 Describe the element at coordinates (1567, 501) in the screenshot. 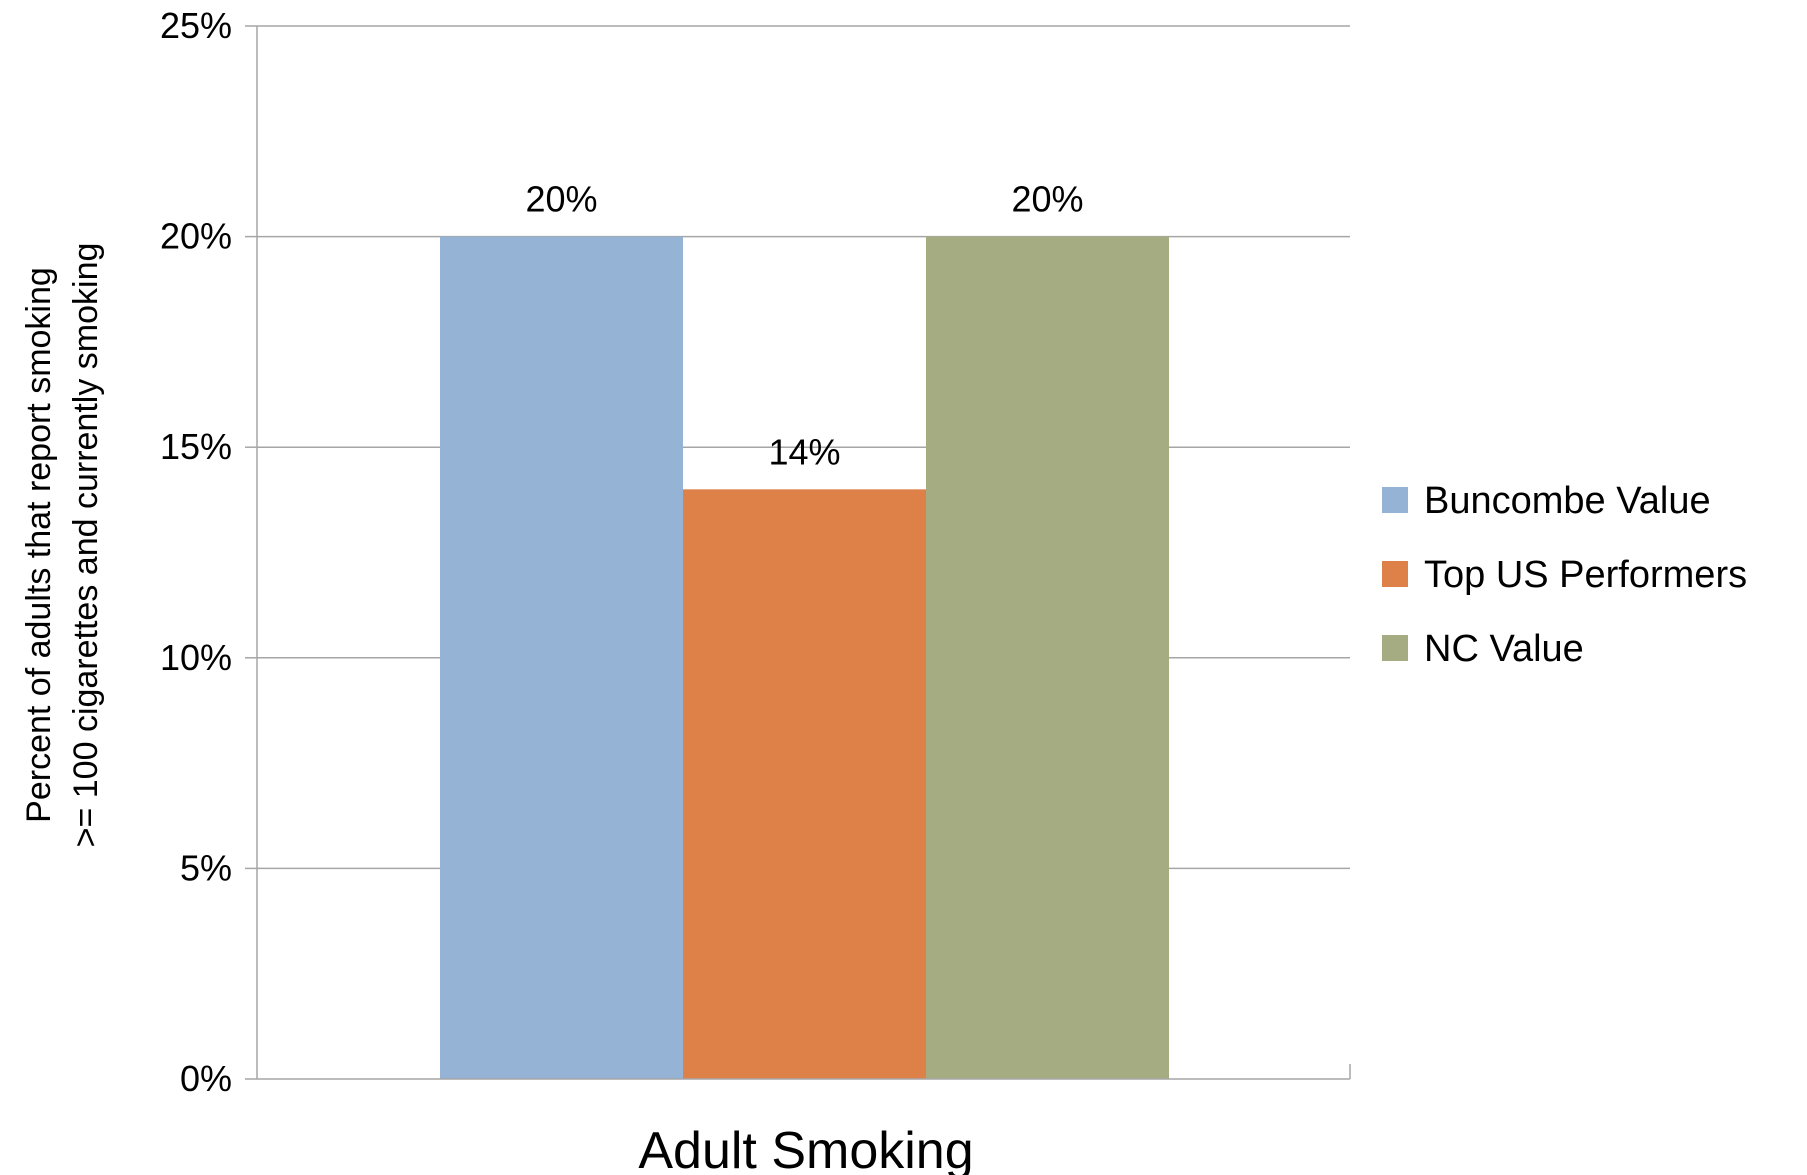

I see `legend-label-1: Buncombe Value` at that location.